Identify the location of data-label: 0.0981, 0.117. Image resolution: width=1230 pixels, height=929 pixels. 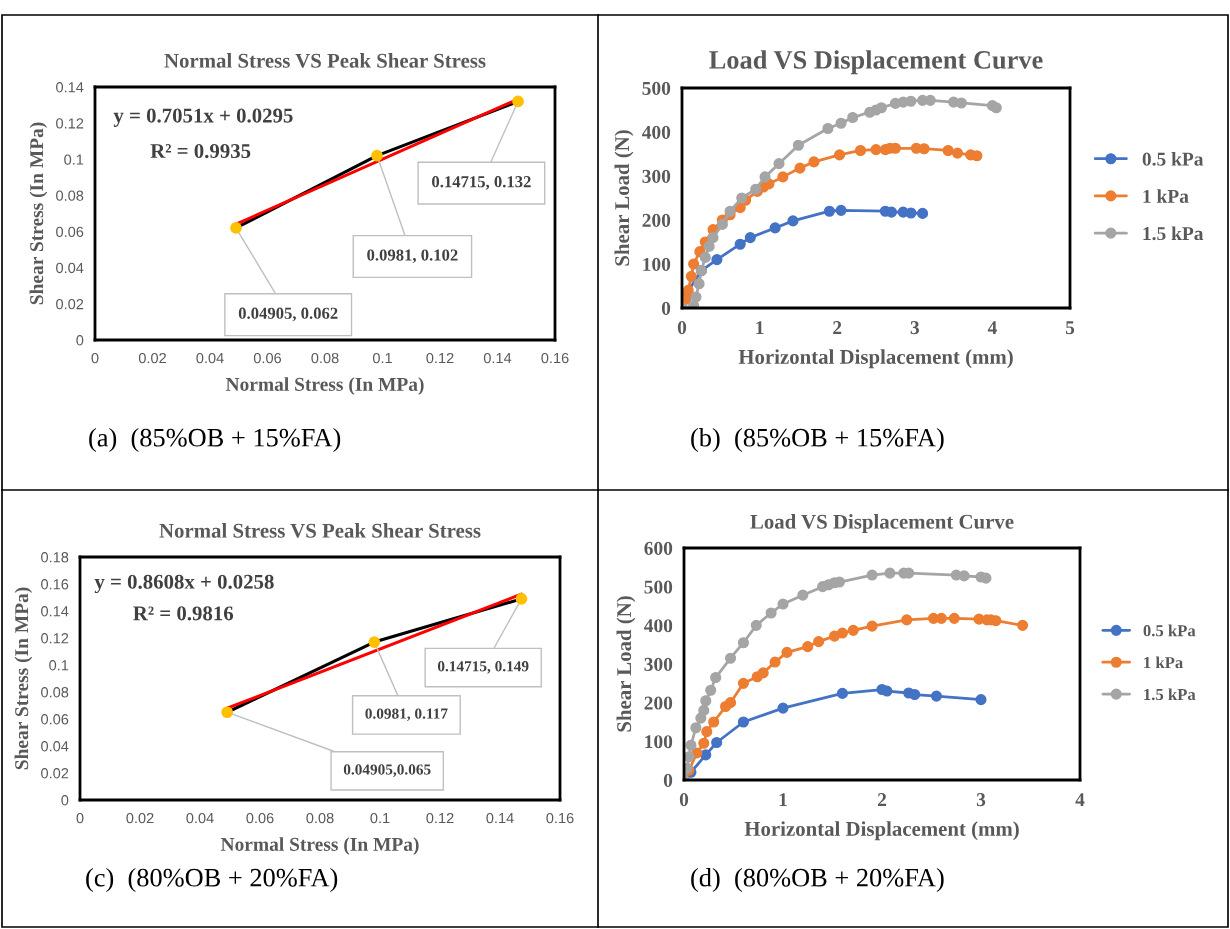
(406, 714).